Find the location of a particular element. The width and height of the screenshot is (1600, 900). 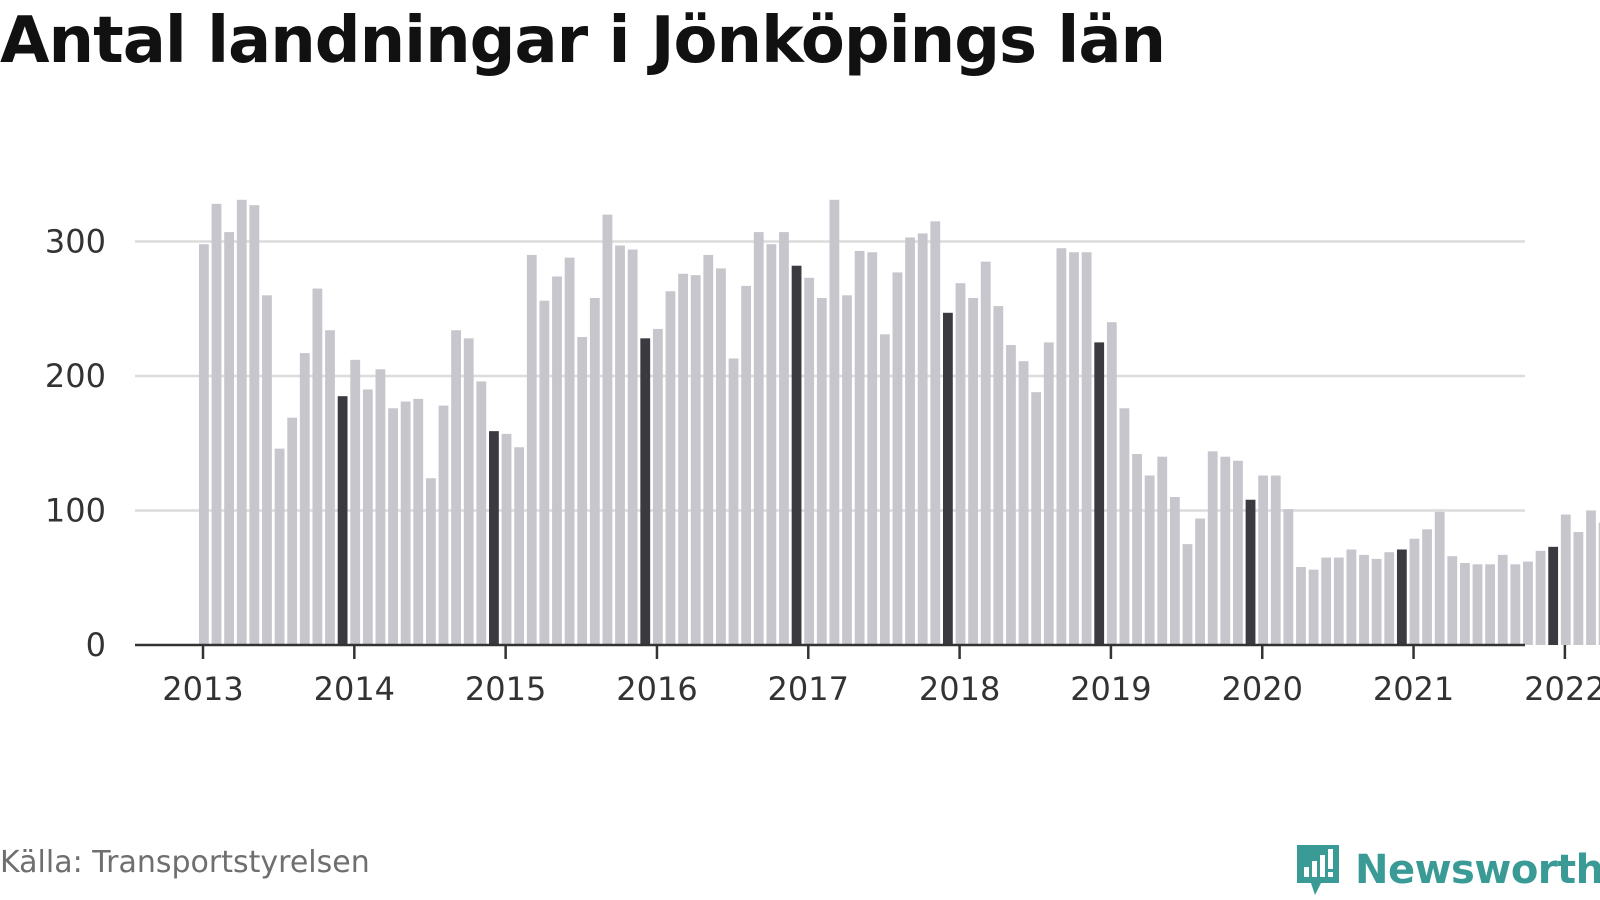

x-tick-label: 2016 is located at coordinates (656, 689).